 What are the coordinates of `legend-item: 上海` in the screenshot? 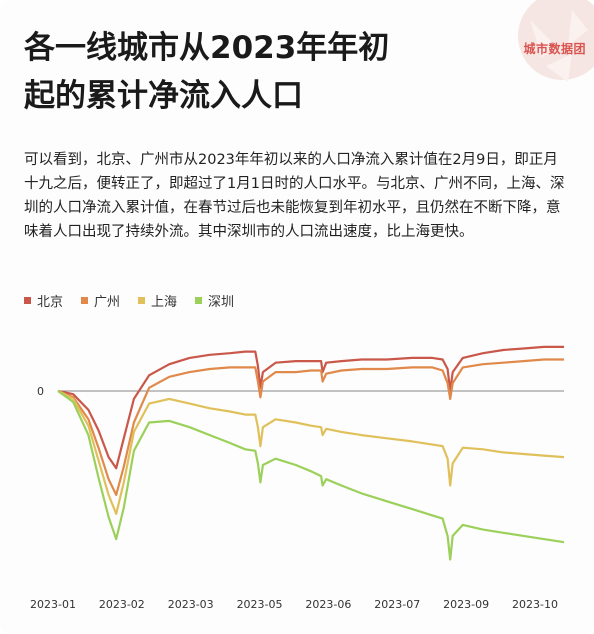 It's located at (157, 300).